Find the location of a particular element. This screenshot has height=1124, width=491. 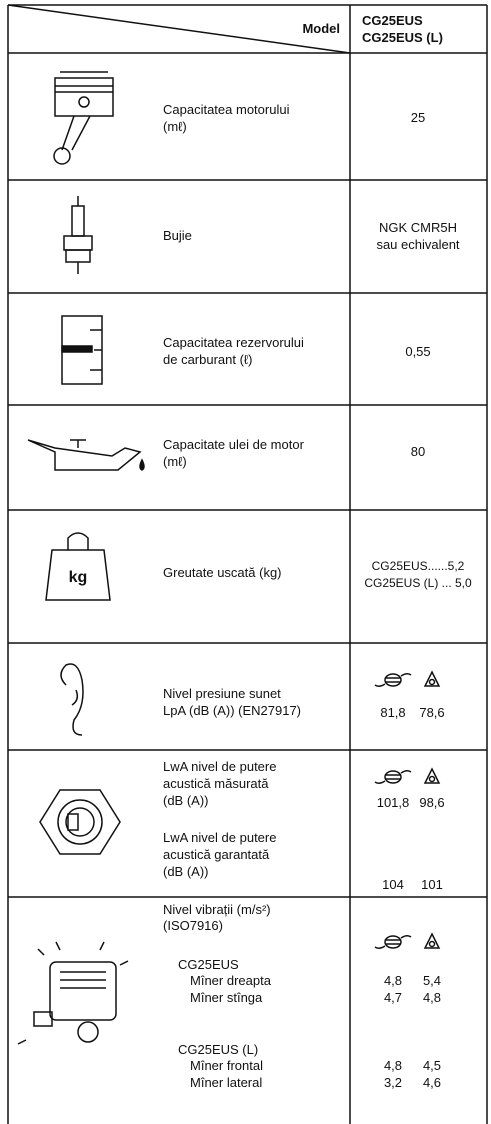

row-value: 98,6 is located at coordinates (432, 802).